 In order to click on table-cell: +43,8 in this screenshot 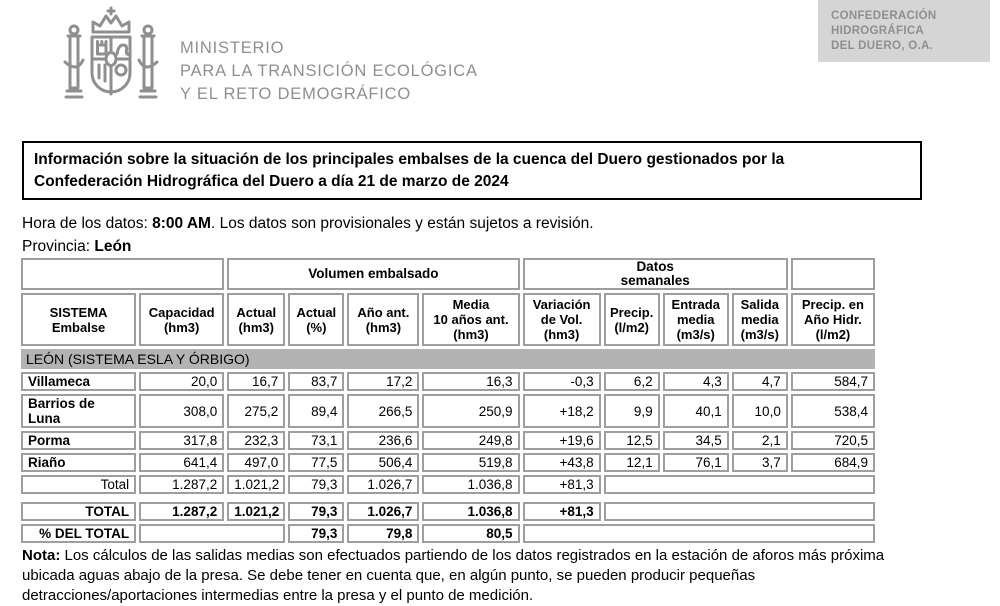, I will do `click(561, 462)`.